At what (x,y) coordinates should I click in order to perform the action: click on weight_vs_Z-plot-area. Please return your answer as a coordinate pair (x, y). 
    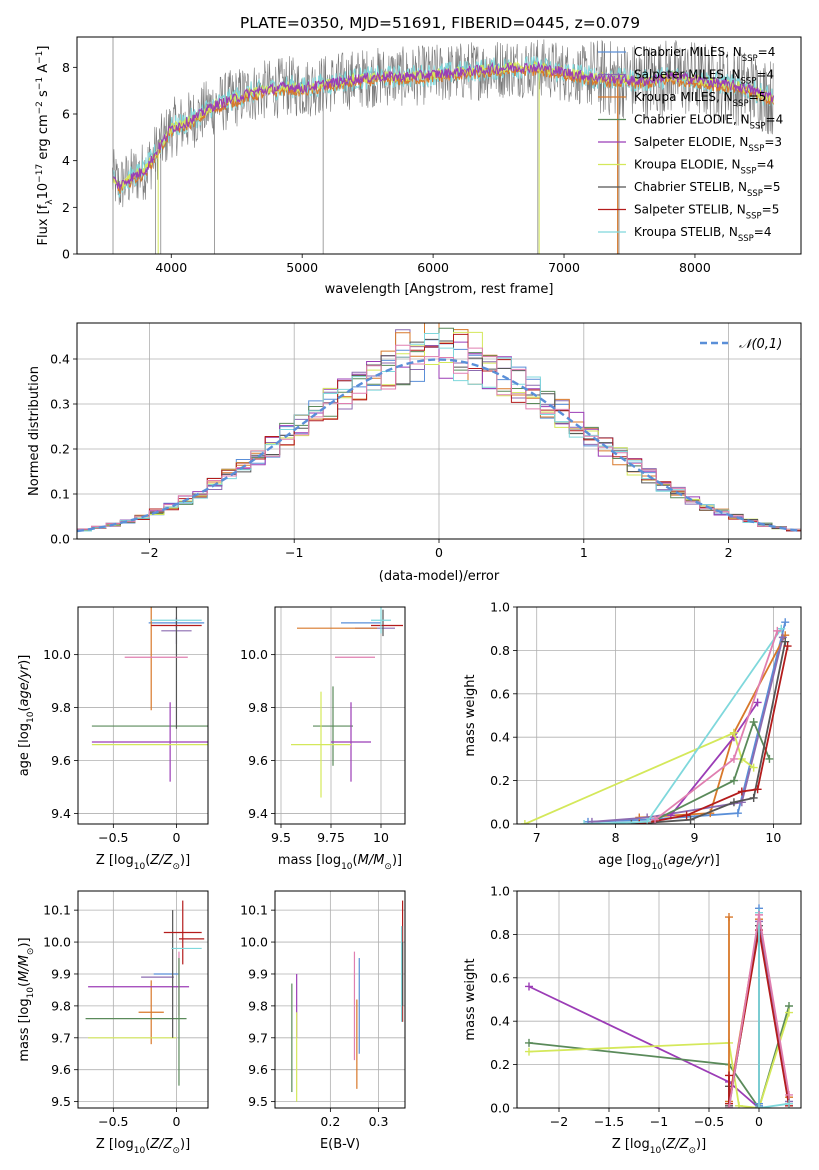
    Looking at the image, I should click on (659, 1006).